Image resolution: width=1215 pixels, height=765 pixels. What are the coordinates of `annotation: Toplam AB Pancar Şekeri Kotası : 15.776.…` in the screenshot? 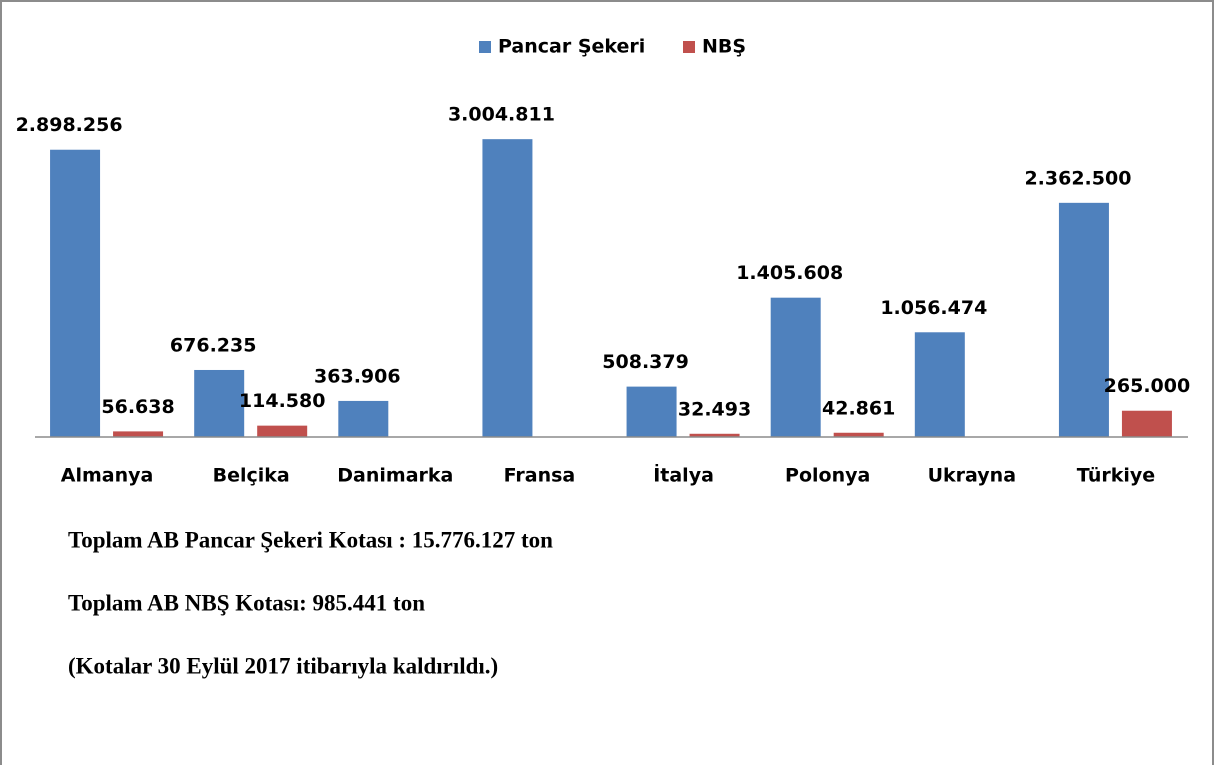 It's located at (310, 539).